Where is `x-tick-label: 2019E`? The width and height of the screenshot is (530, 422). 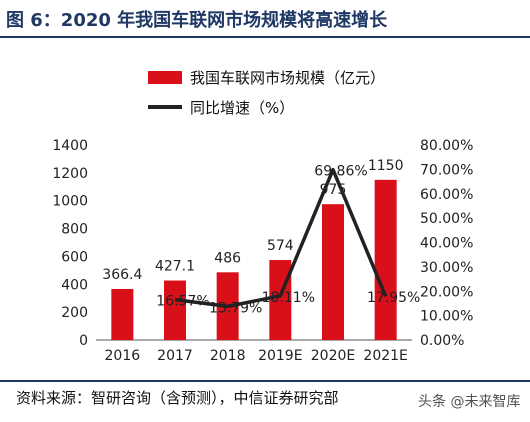 x-tick-label: 2019E is located at coordinates (280, 356).